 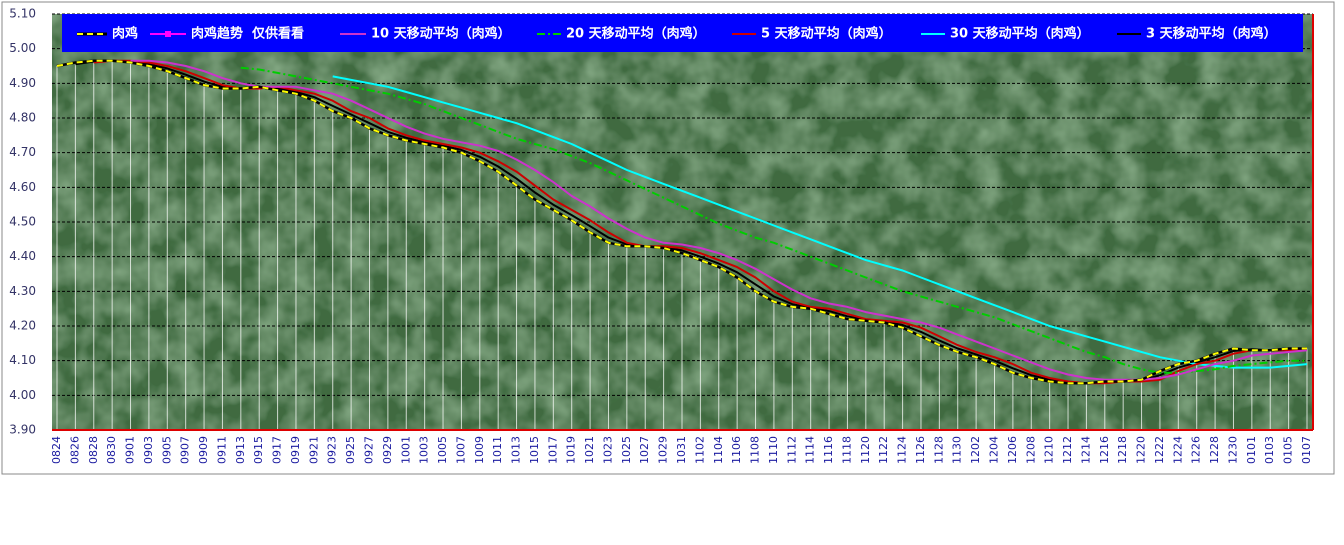 I want to click on x-tick-label: 0927, so click(x=369, y=450).